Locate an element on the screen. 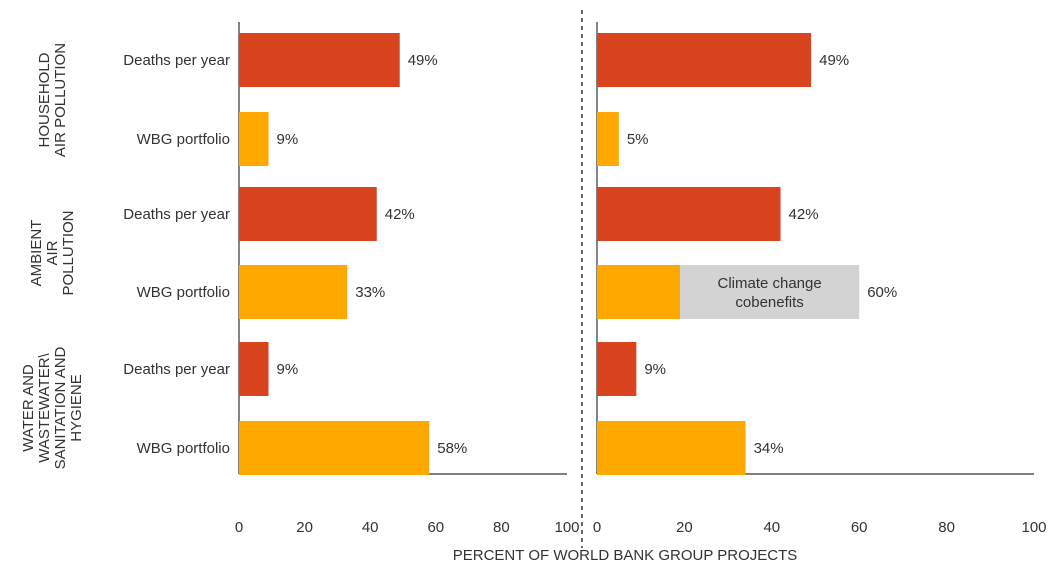 The height and width of the screenshot is (567, 1055). bar-cobenefits is located at coordinates (770, 292).